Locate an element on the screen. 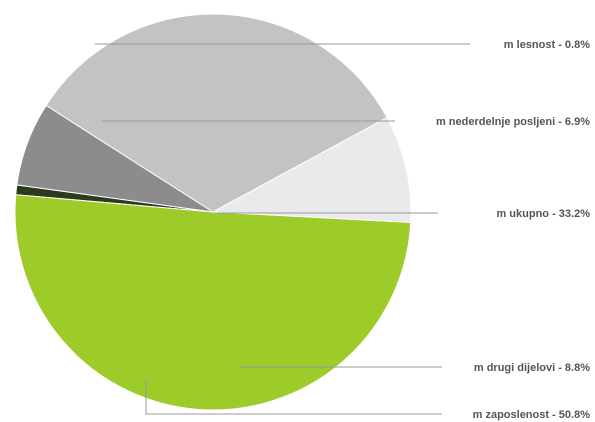 The image size is (595, 422). slice-label-3: m drugi dijelovi - 8.8% is located at coordinates (532, 368).